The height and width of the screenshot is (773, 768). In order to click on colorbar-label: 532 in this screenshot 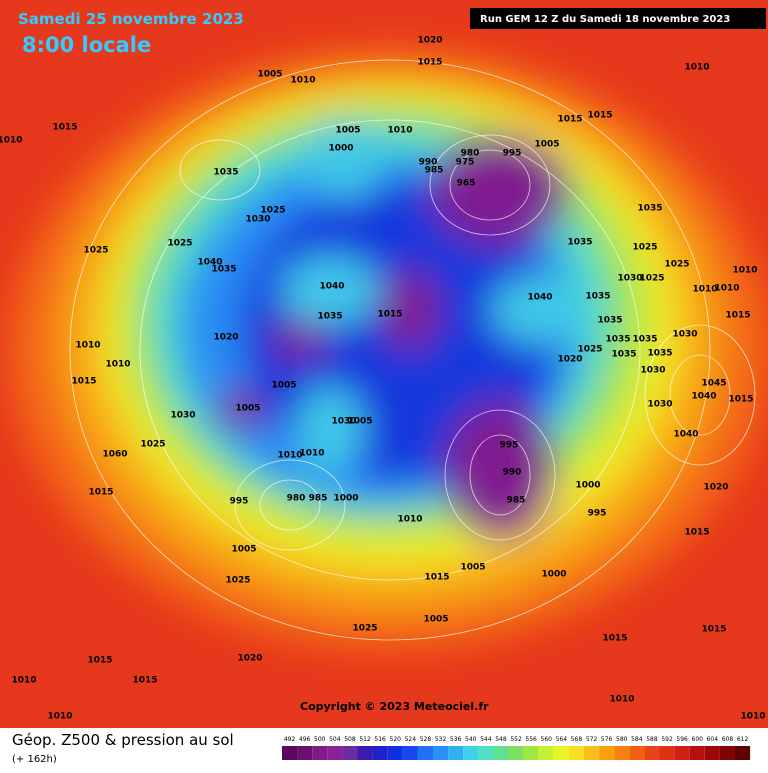, I will do `click(441, 739)`.